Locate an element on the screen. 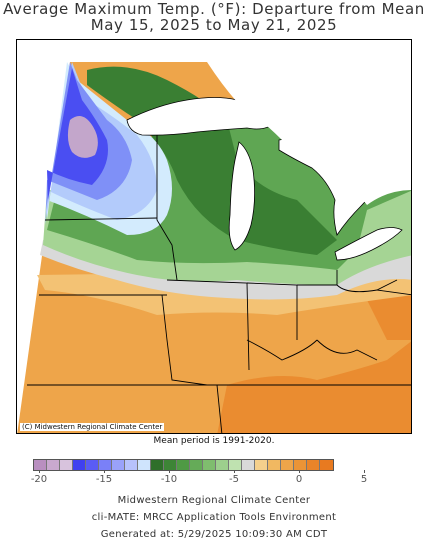  legend-tick-label: -20 is located at coordinates (39, 479).